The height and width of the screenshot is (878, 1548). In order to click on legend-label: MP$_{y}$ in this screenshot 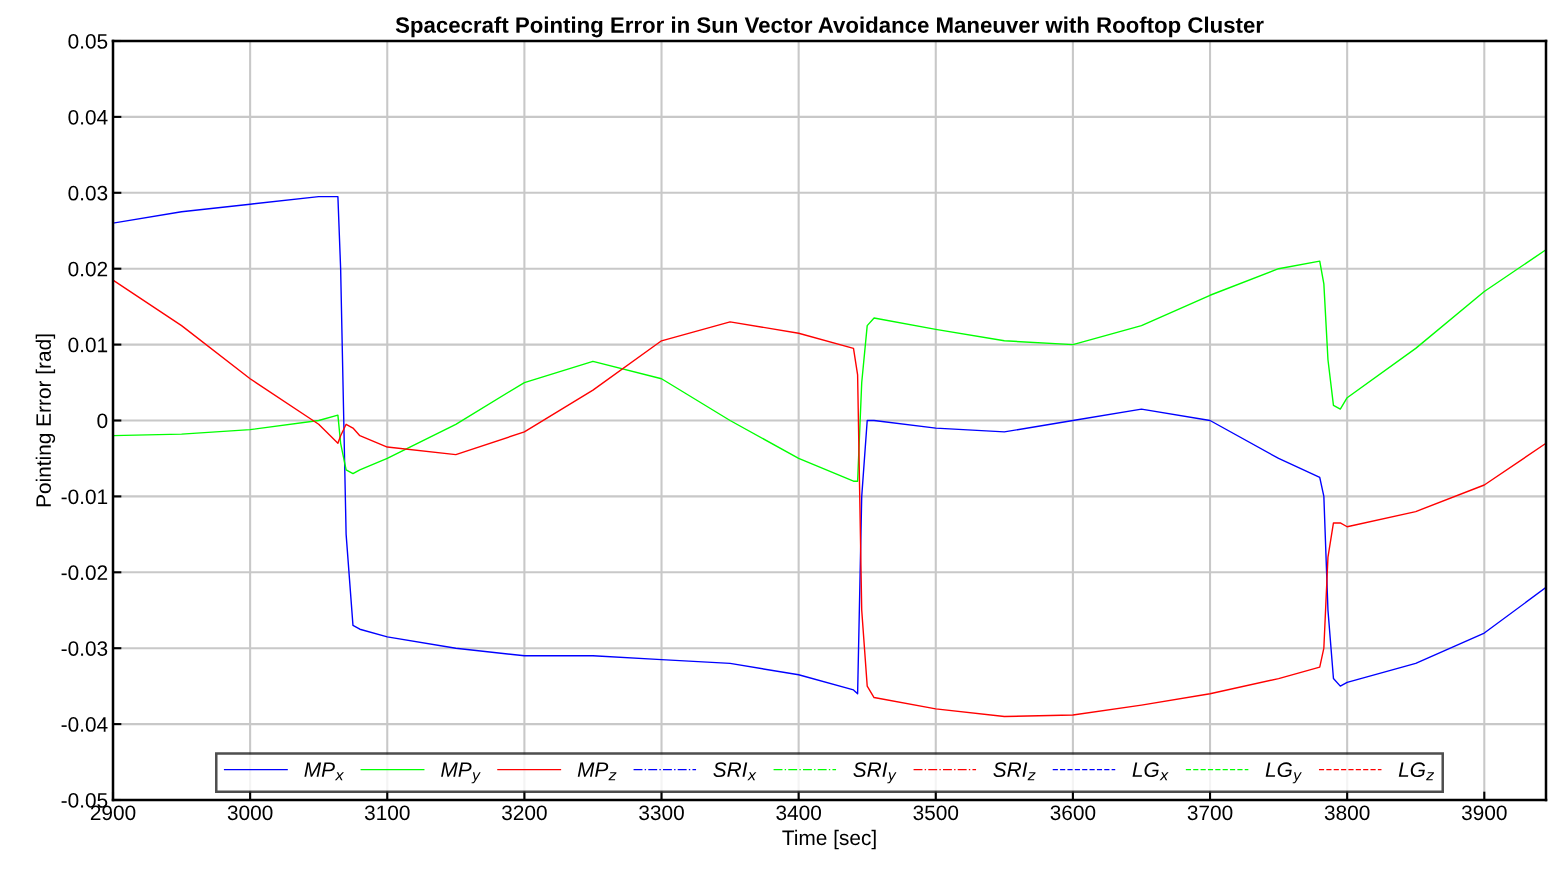, I will do `click(461, 773)`.